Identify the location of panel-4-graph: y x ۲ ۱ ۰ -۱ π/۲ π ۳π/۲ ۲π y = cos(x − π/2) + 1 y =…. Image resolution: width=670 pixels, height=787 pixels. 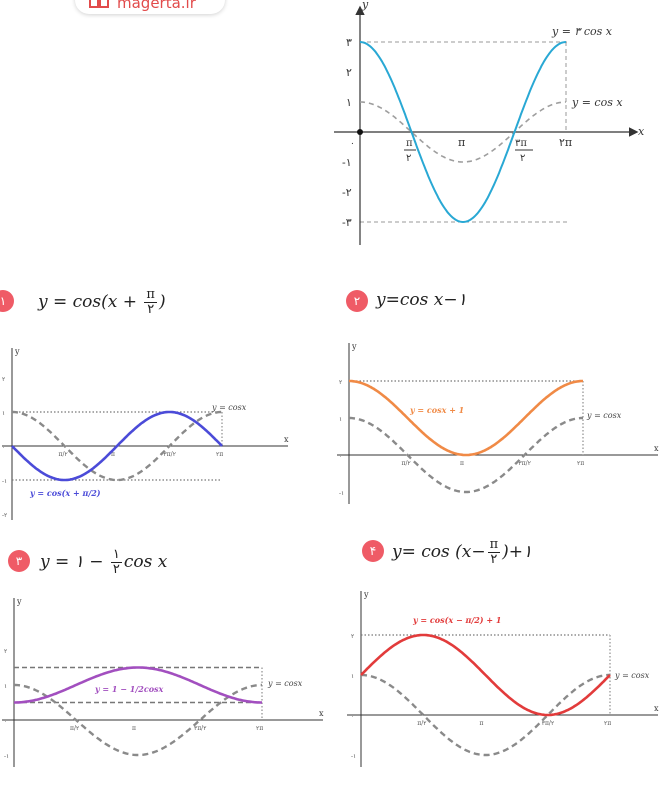
(503, 678).